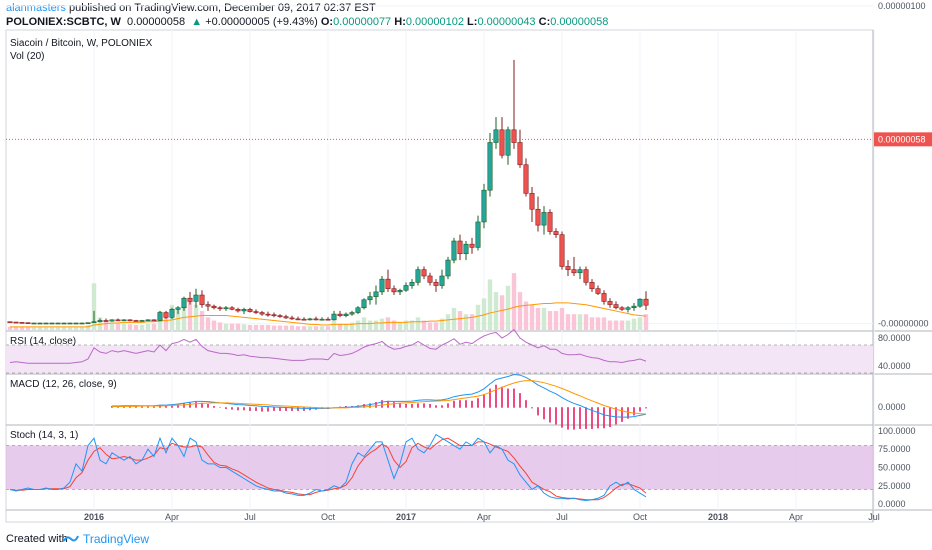 This screenshot has width=932, height=550. What do you see at coordinates (197, 22) in the screenshot?
I see `change-arrow: ▲` at bounding box center [197, 22].